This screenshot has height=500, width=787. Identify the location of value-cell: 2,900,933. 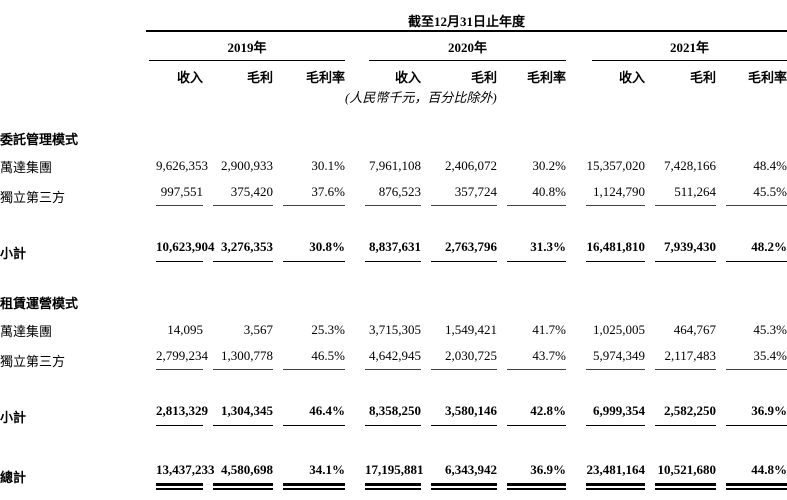
(247, 165).